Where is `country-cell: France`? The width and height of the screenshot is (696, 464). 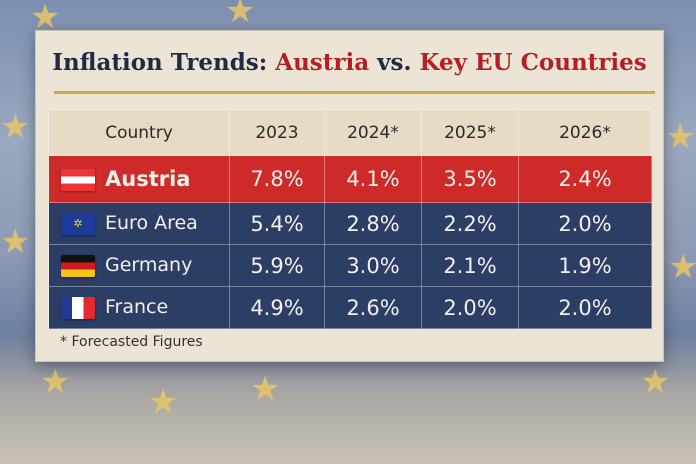 country-cell: France is located at coordinates (139, 307).